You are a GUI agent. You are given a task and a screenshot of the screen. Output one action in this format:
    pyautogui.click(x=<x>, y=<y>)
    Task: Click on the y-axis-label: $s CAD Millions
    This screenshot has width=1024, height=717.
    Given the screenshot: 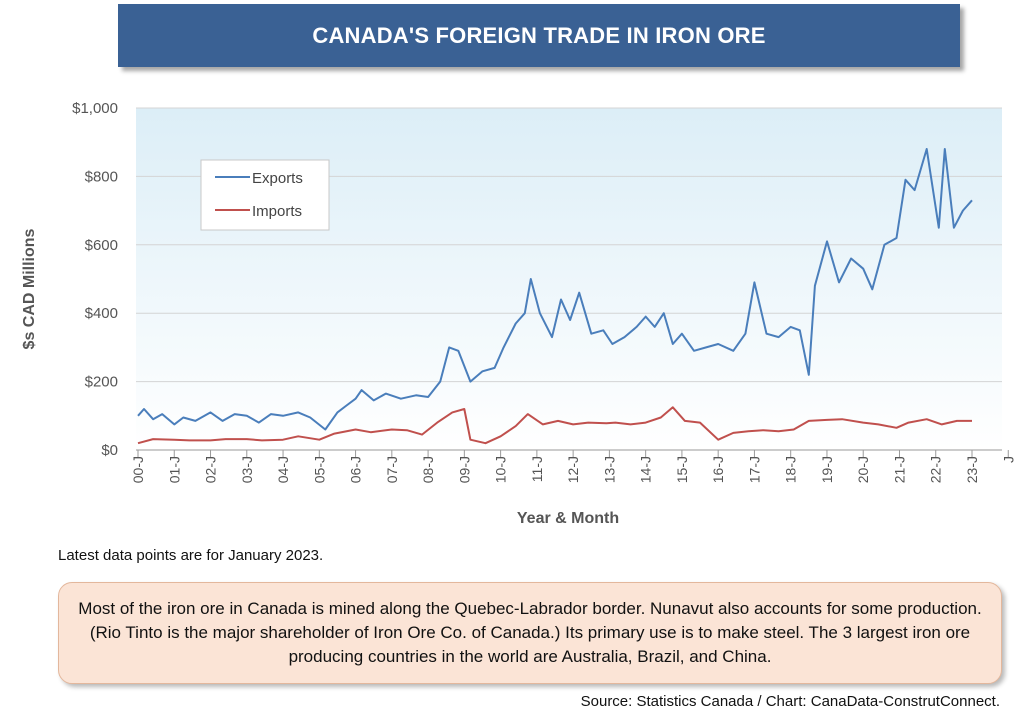 What is the action you would take?
    pyautogui.click(x=29, y=288)
    